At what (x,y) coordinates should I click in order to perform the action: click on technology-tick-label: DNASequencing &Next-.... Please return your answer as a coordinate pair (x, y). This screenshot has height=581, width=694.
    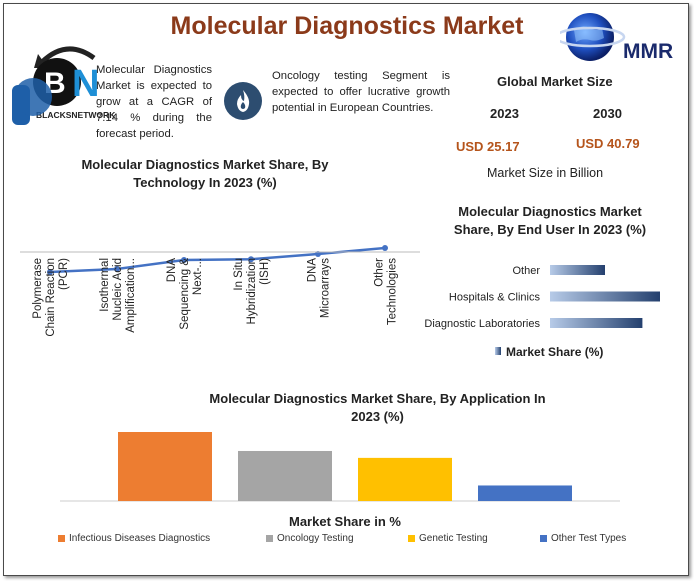
    Looking at the image, I should click on (185, 294).